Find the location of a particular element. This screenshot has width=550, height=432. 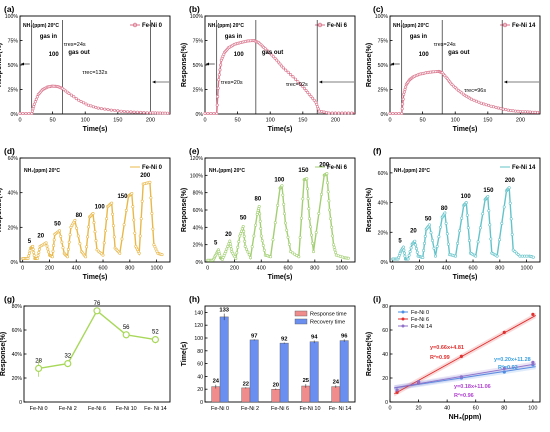

bar-recovery-time is located at coordinates (314, 372).